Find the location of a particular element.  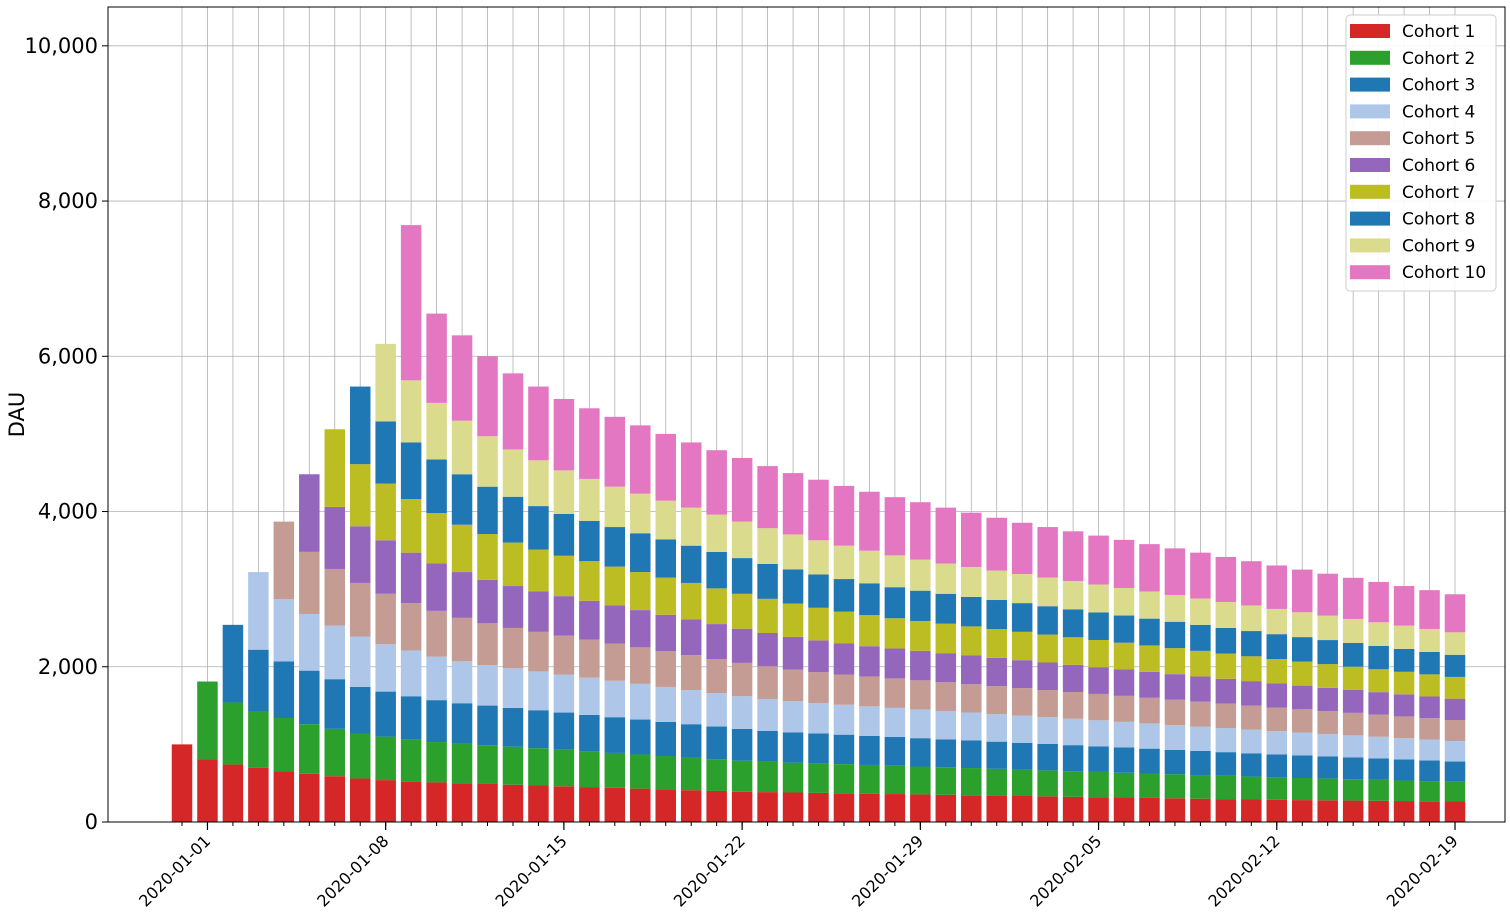

y-axis-ticks: 0 2,000 4,000 6,000 8,000 10,000 is located at coordinates (66, 434).